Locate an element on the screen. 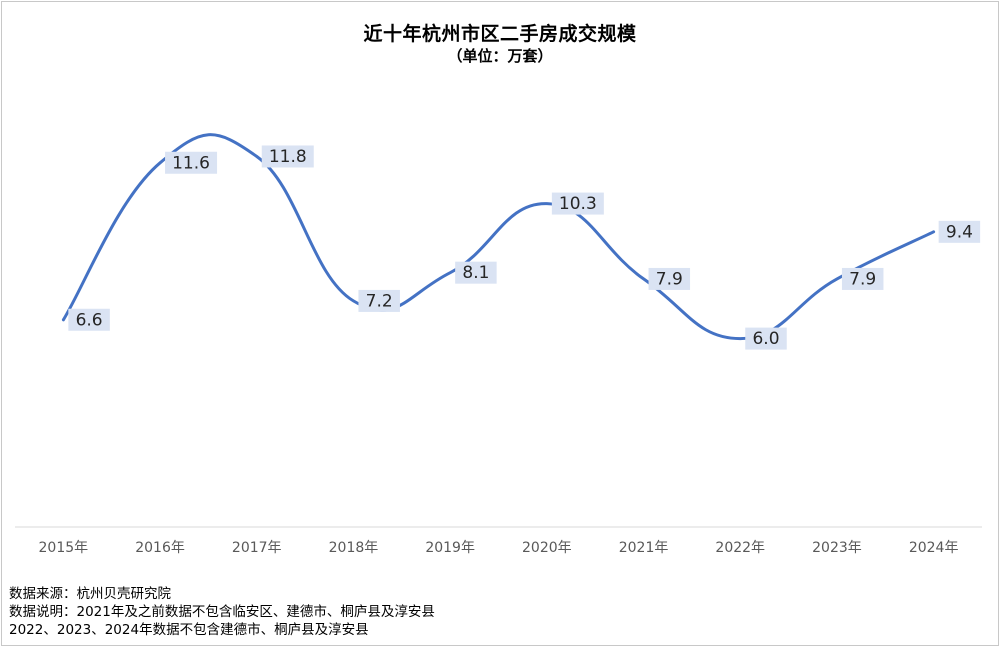  x-tick-label: 2021年 is located at coordinates (644, 548).